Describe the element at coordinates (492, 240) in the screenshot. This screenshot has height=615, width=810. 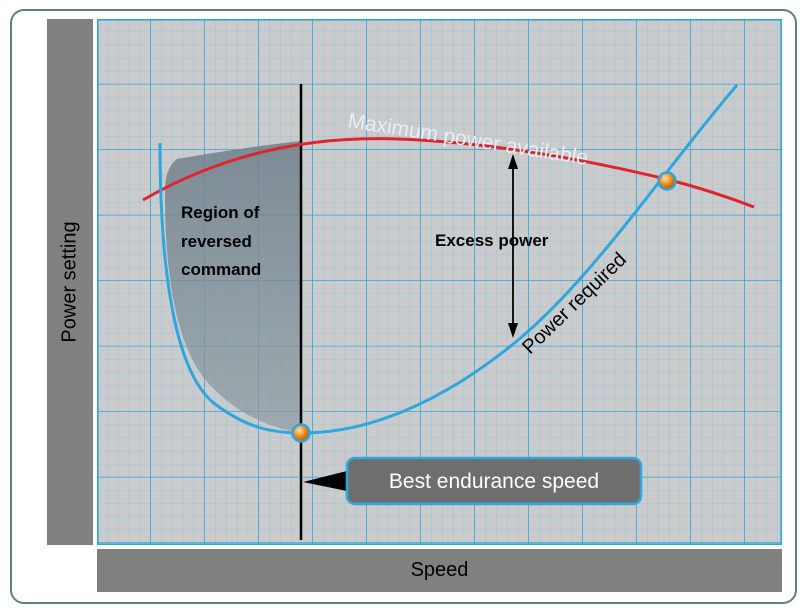
I see `excess-power-label: Excess power` at that location.